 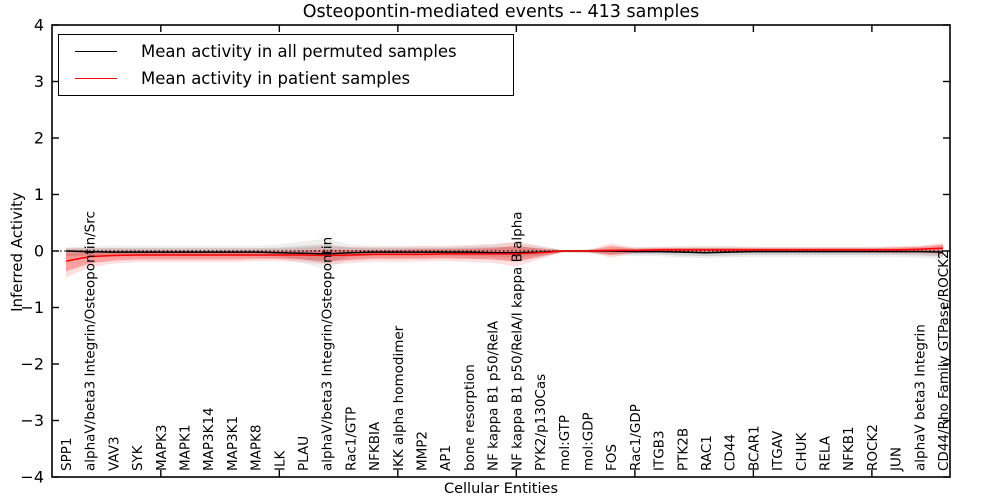 I want to click on entity-label: mol:GDP, so click(x=588, y=441).